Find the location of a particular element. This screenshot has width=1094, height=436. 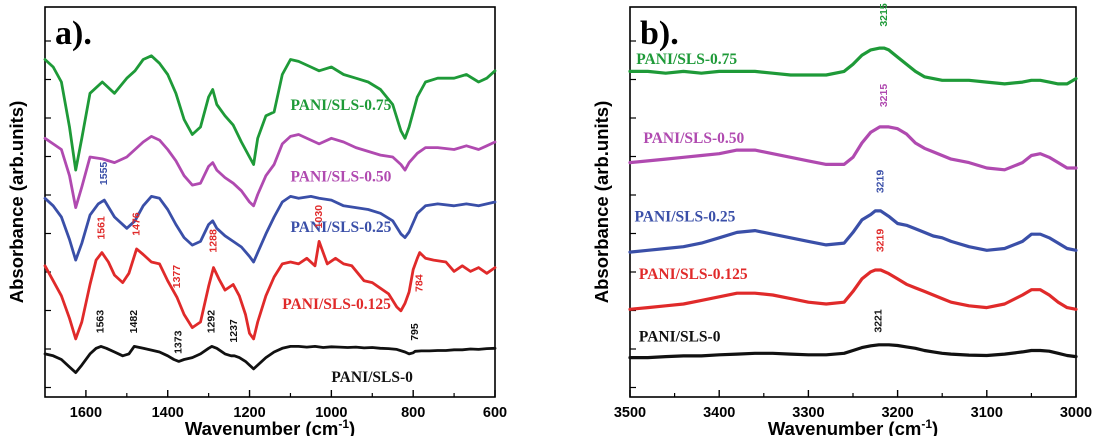

x-tick-label: 1400 is located at coordinates (168, 413).